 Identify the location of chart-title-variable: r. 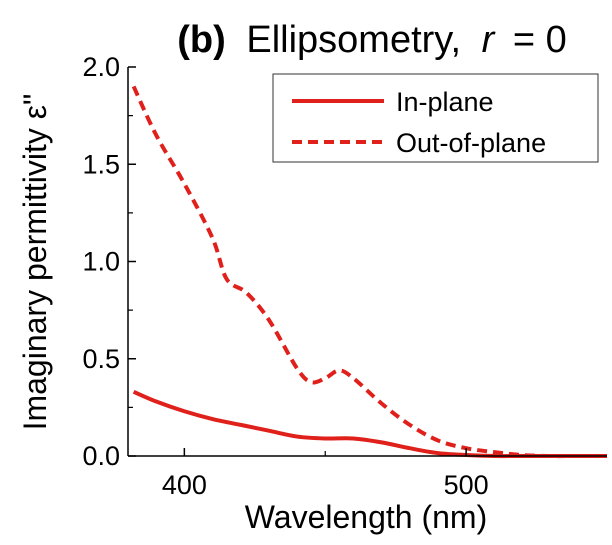
(489, 40).